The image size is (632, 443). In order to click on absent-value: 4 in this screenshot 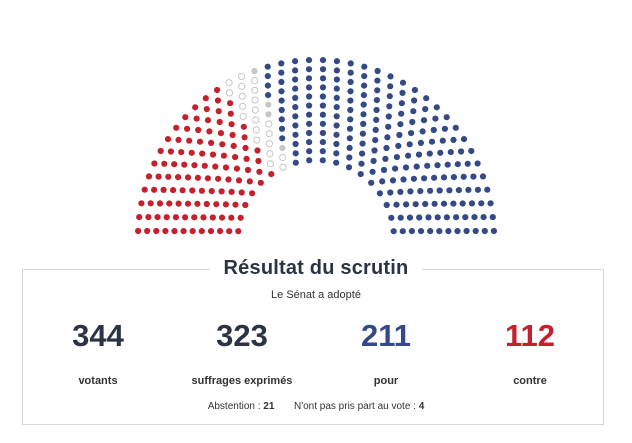, I will do `click(421, 406)`.